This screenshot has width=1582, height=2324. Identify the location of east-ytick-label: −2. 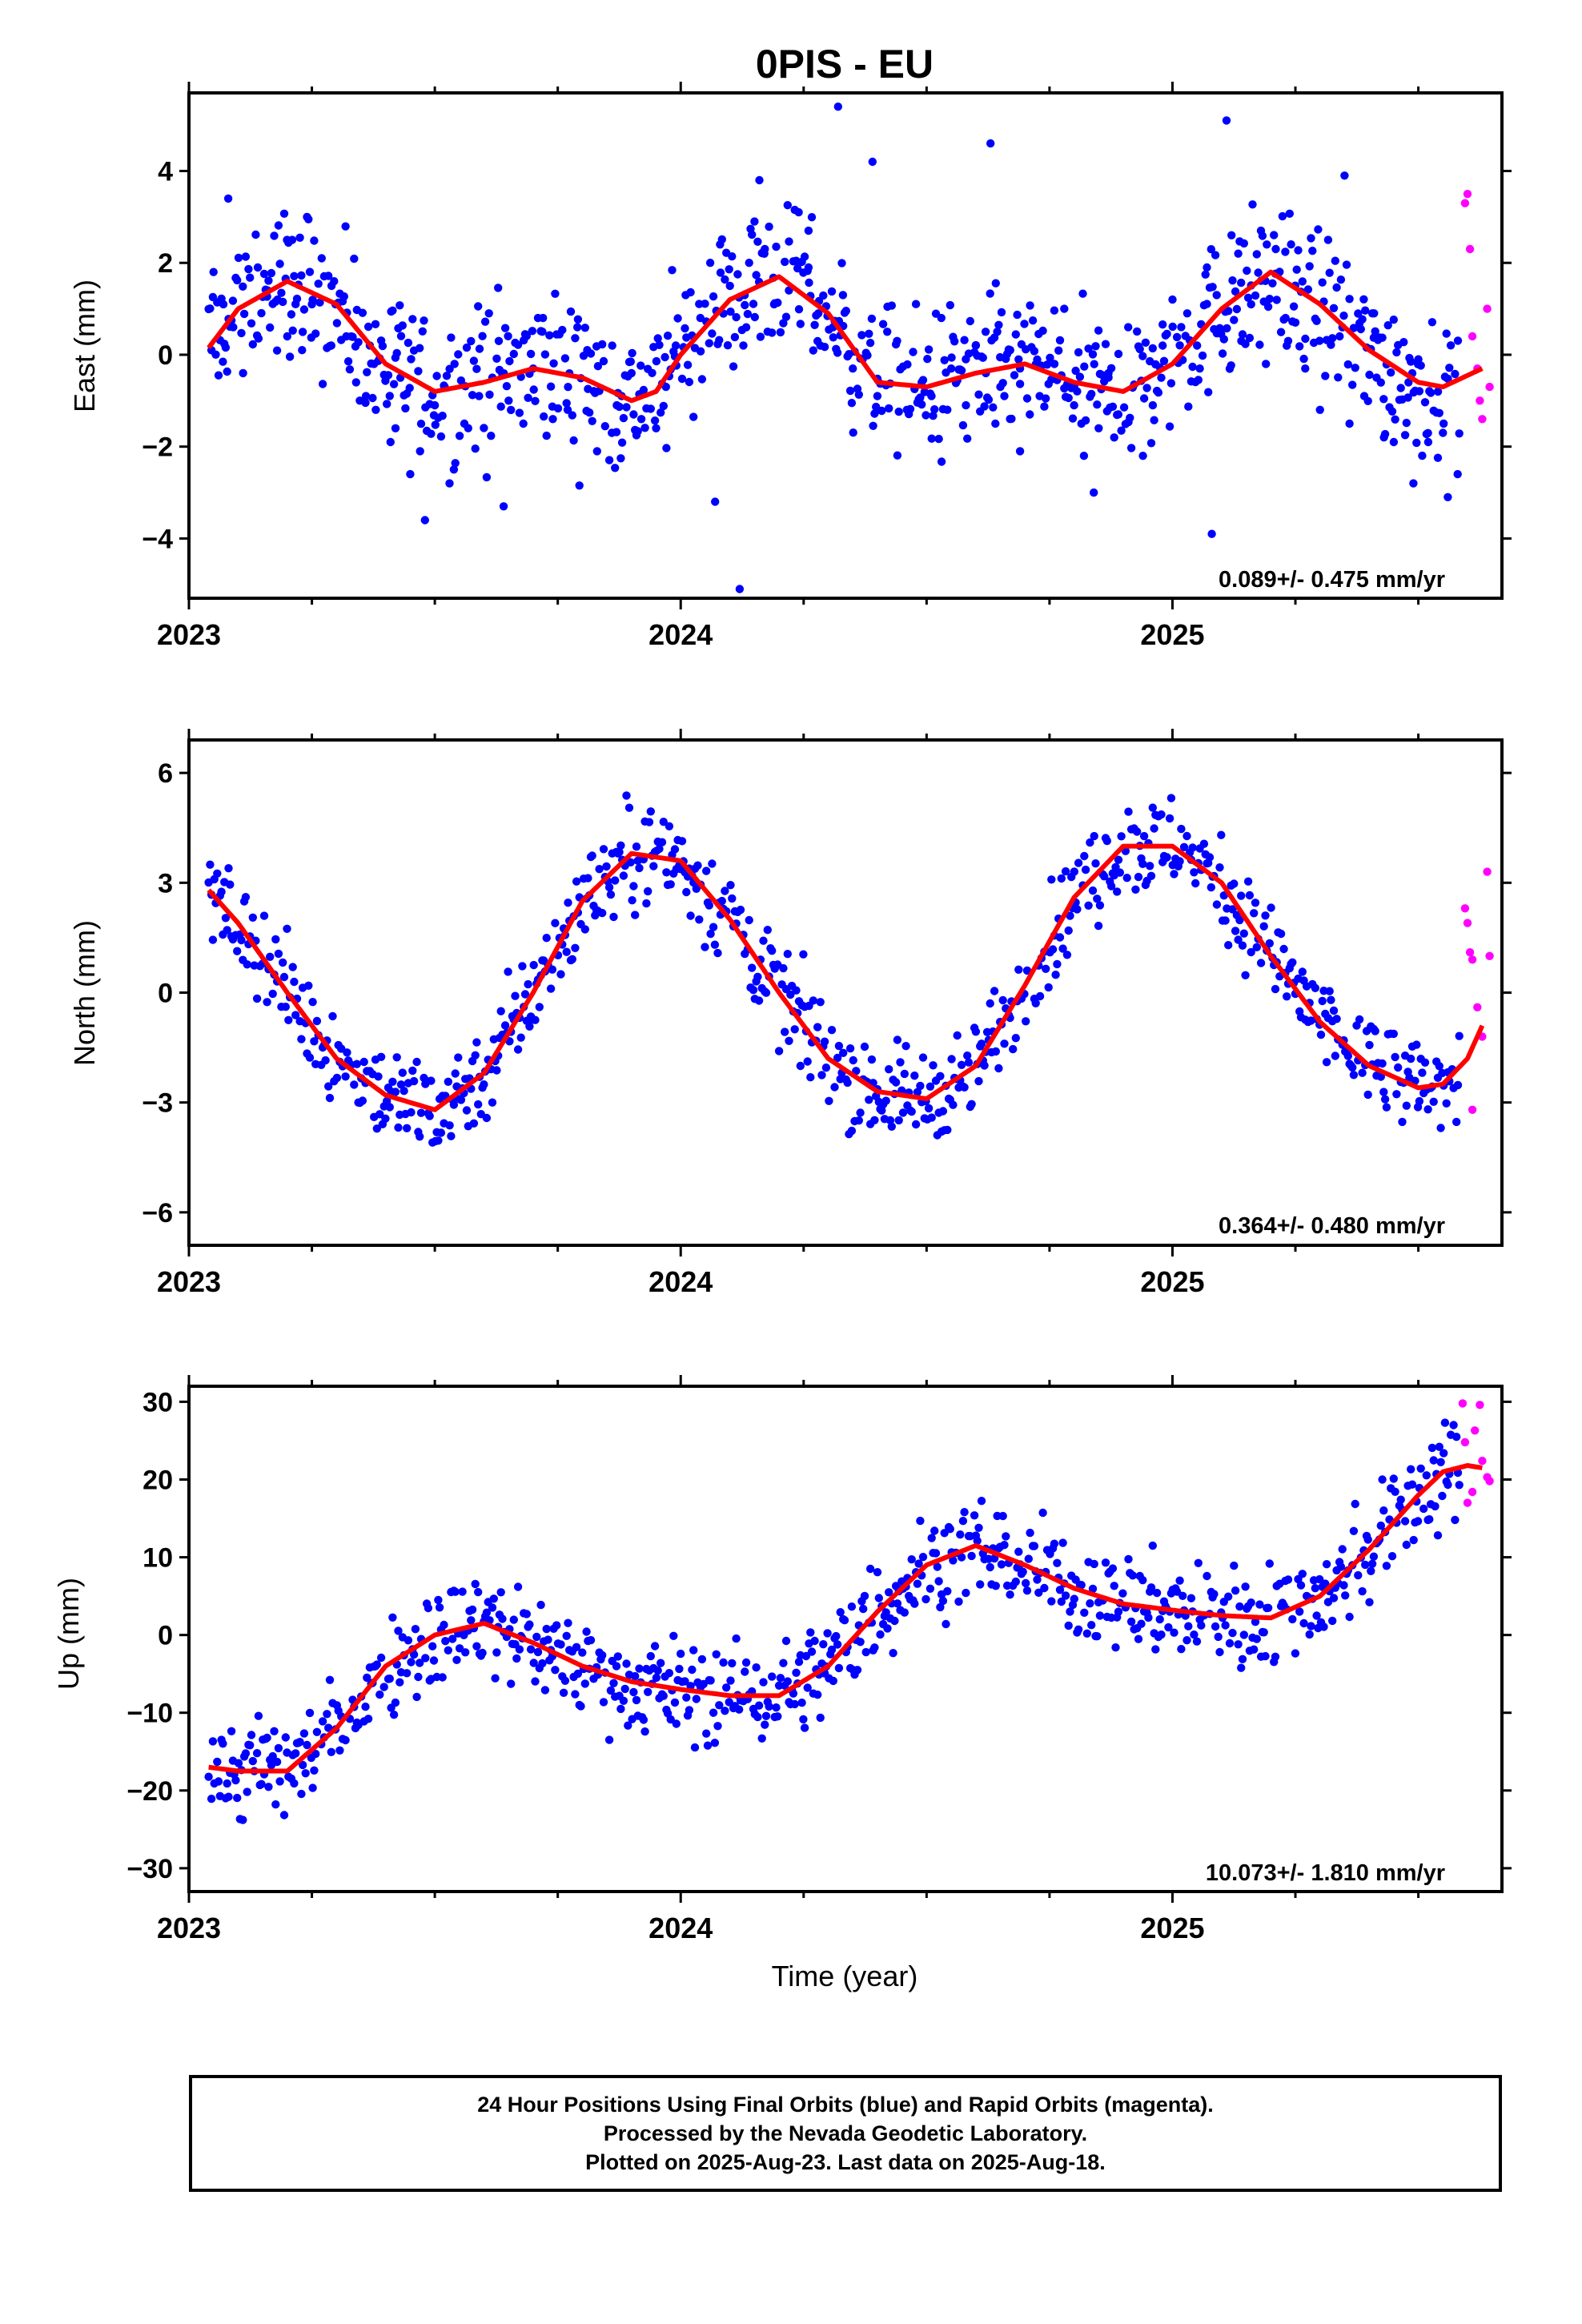
(157, 447).